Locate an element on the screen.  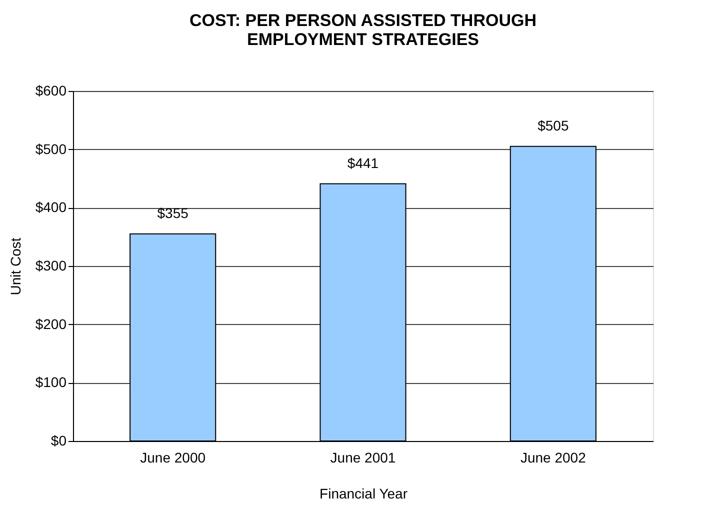
x-tick-label: June 2000 is located at coordinates (173, 458).